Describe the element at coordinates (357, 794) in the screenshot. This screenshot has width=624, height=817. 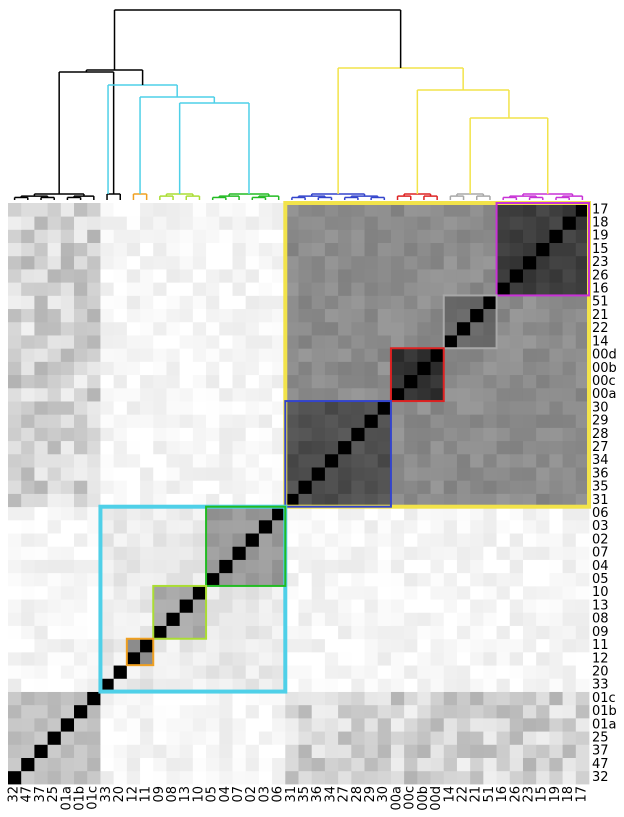
I see `column-label: 28` at that location.